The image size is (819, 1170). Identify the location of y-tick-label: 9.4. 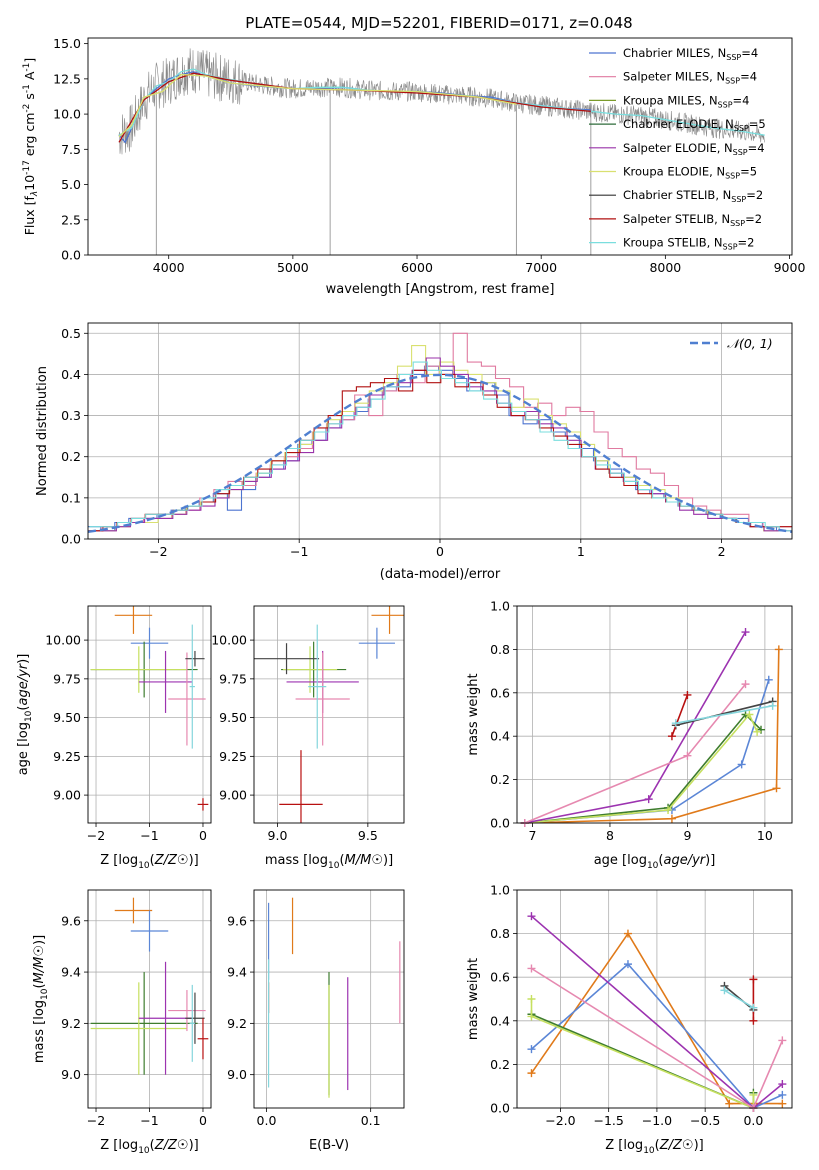
(237, 972).